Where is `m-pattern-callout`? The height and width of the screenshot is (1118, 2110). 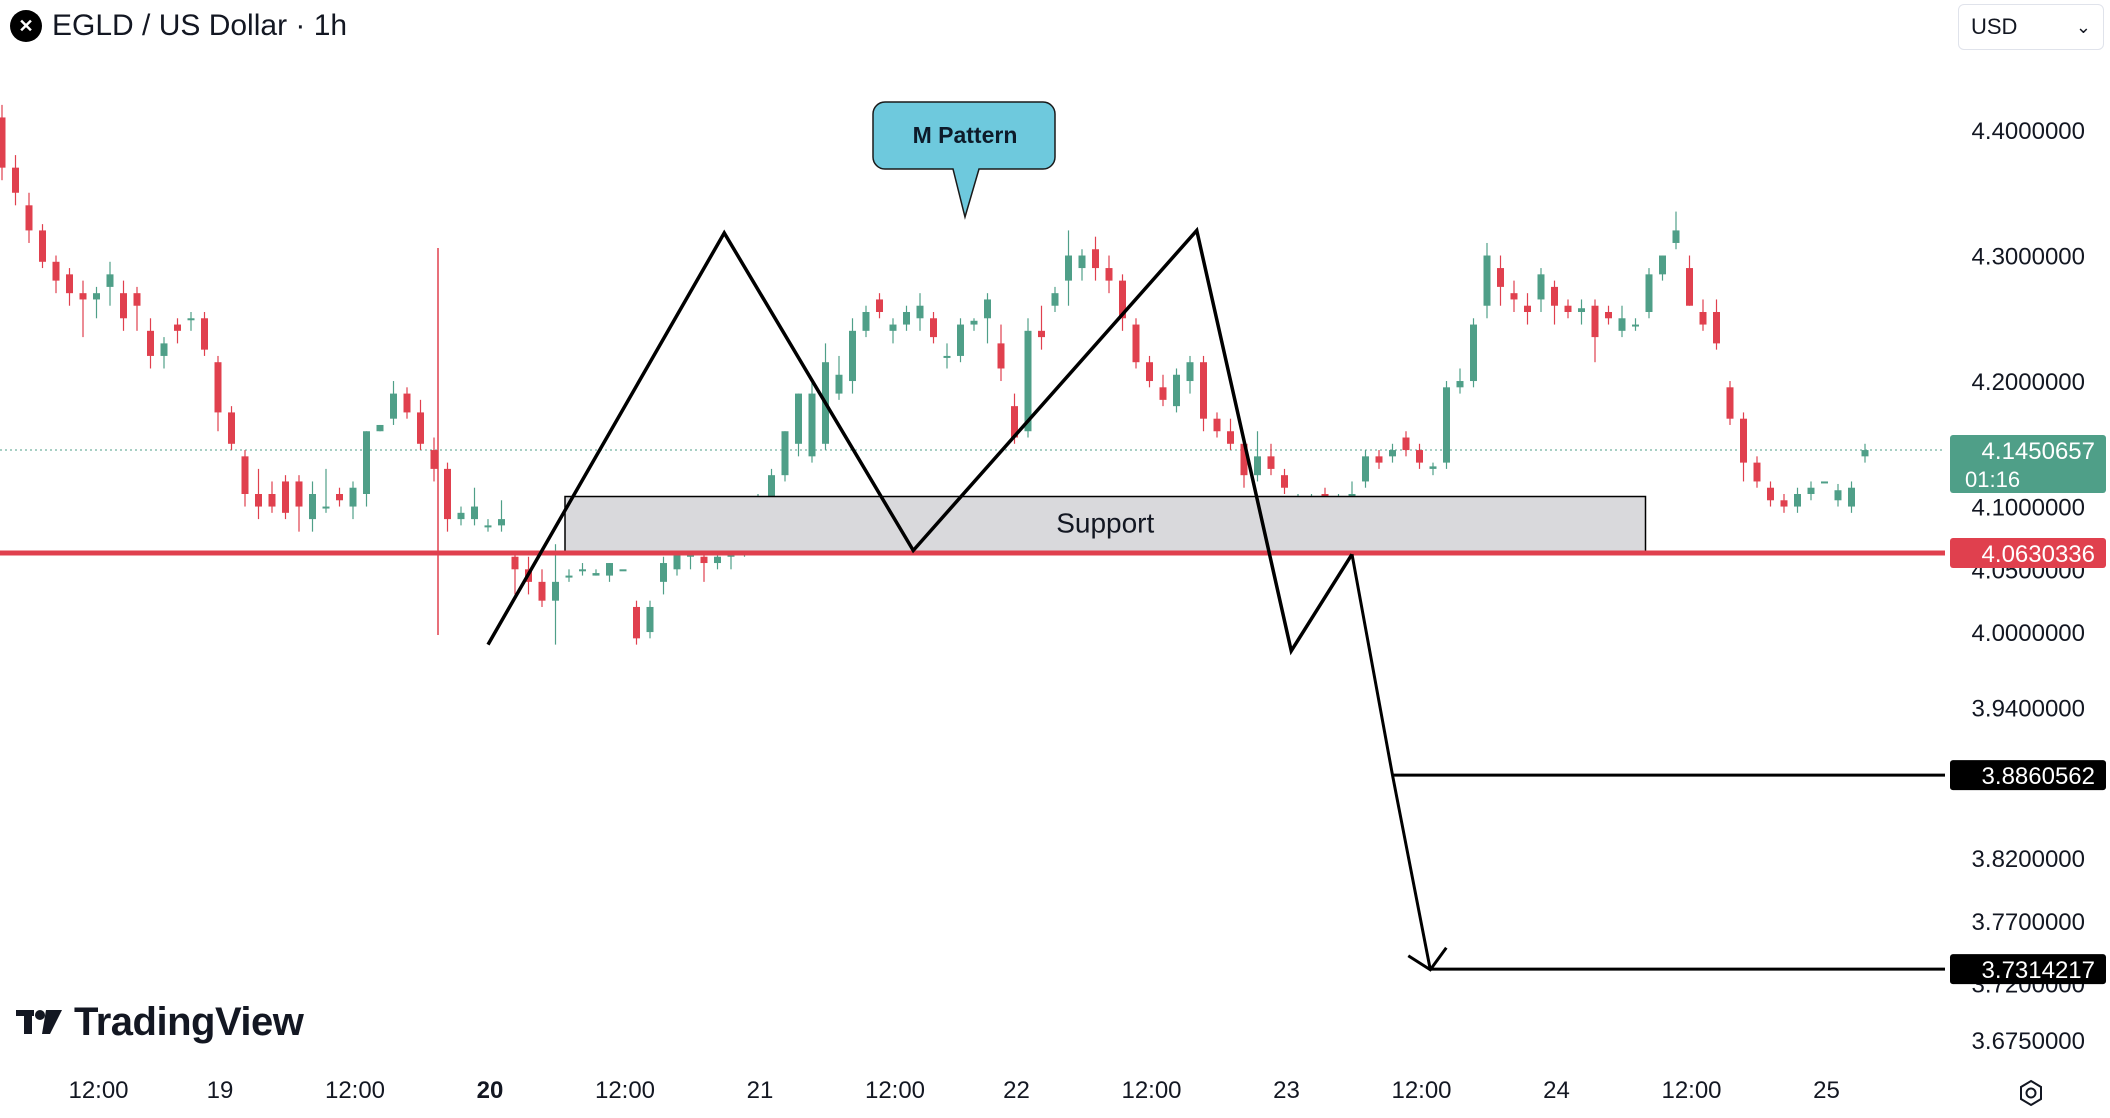
m-pattern-callout is located at coordinates (964, 160).